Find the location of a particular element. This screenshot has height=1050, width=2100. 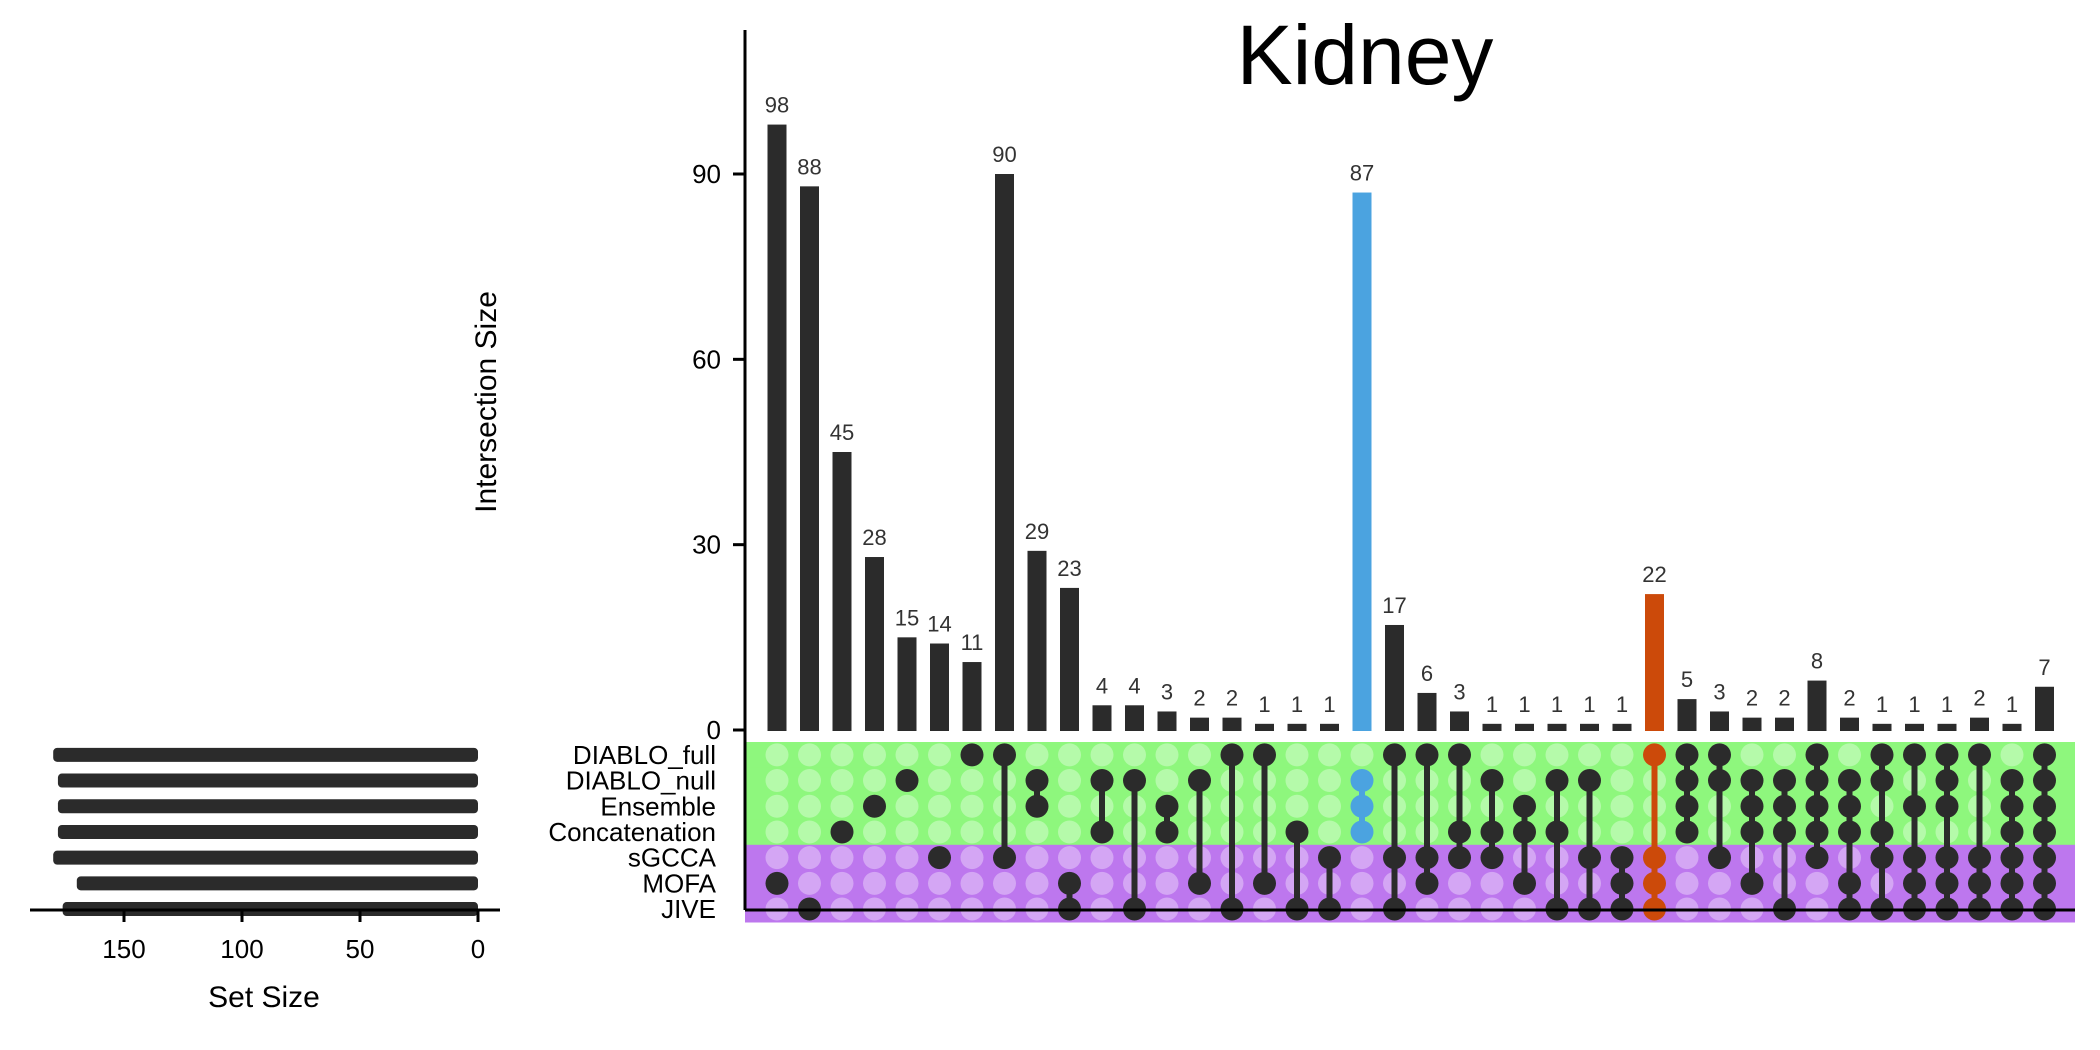

intersection-count-label: 5 is located at coordinates (1687, 679).